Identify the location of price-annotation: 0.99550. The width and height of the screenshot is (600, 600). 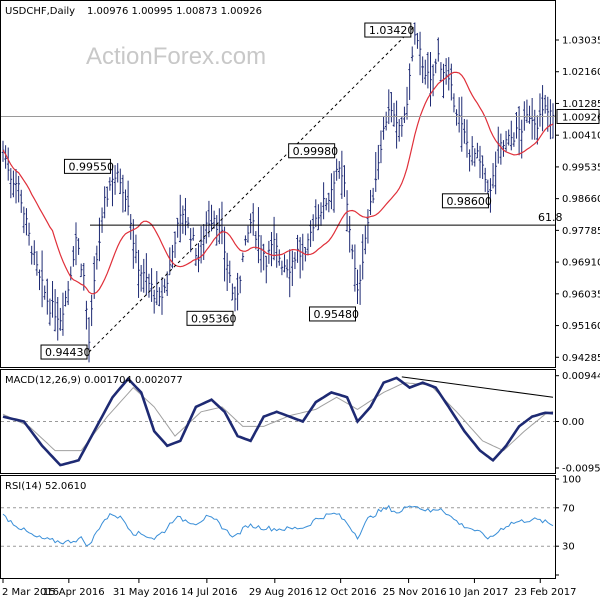
(88, 166).